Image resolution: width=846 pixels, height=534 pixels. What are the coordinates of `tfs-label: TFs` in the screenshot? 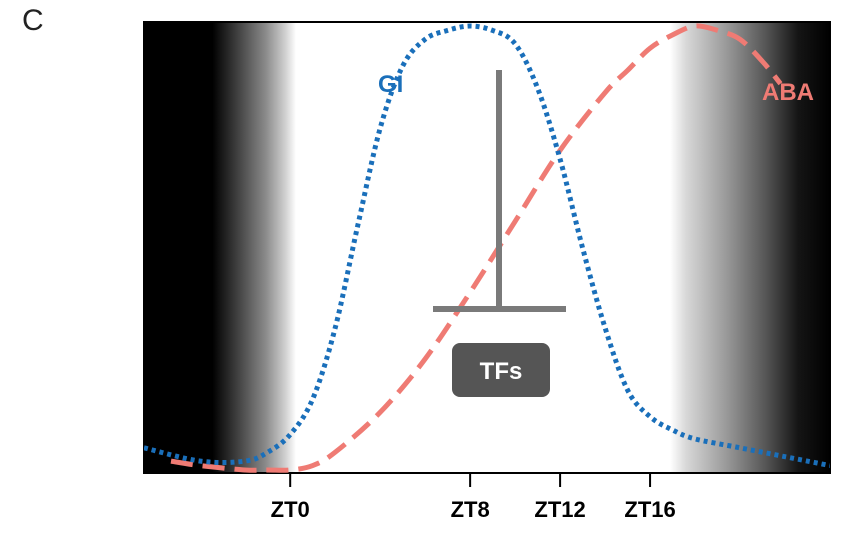 It's located at (501, 371).